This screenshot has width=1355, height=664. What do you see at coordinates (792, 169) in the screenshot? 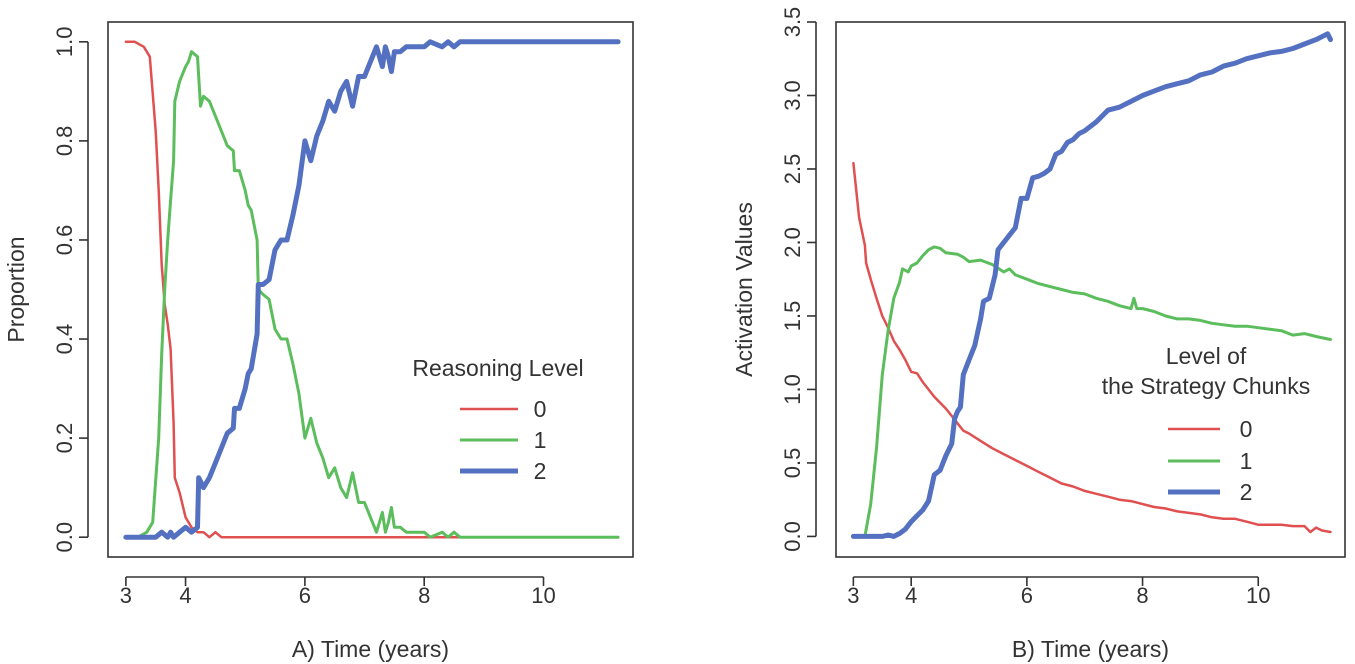
I see `b-y-tick-label: 2.5` at bounding box center [792, 169].